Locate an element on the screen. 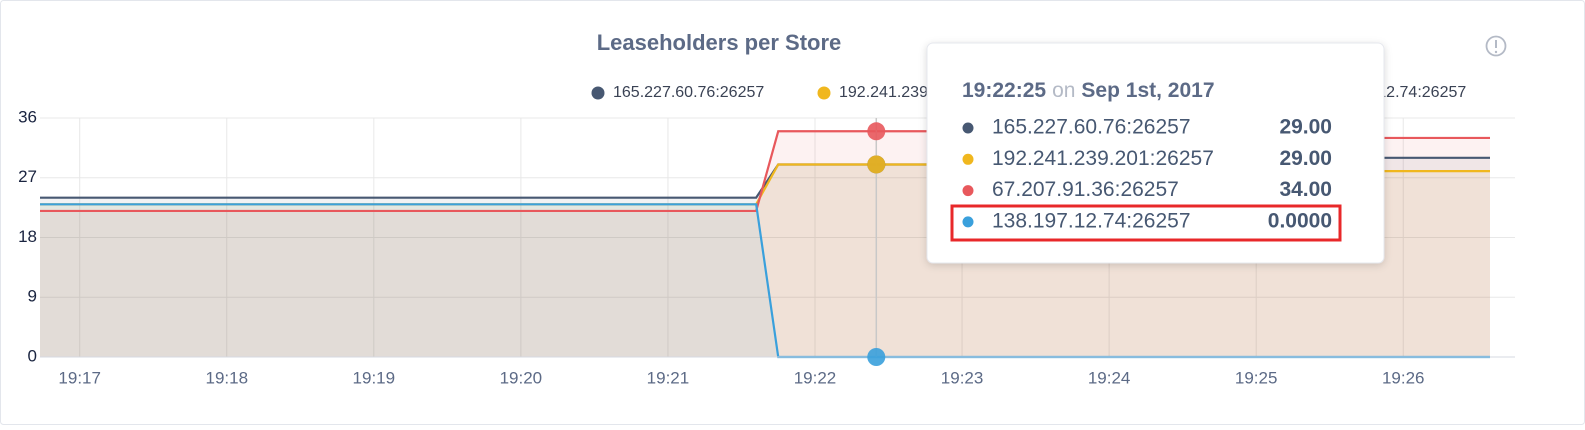  y-tick-label: 9 is located at coordinates (32, 296).